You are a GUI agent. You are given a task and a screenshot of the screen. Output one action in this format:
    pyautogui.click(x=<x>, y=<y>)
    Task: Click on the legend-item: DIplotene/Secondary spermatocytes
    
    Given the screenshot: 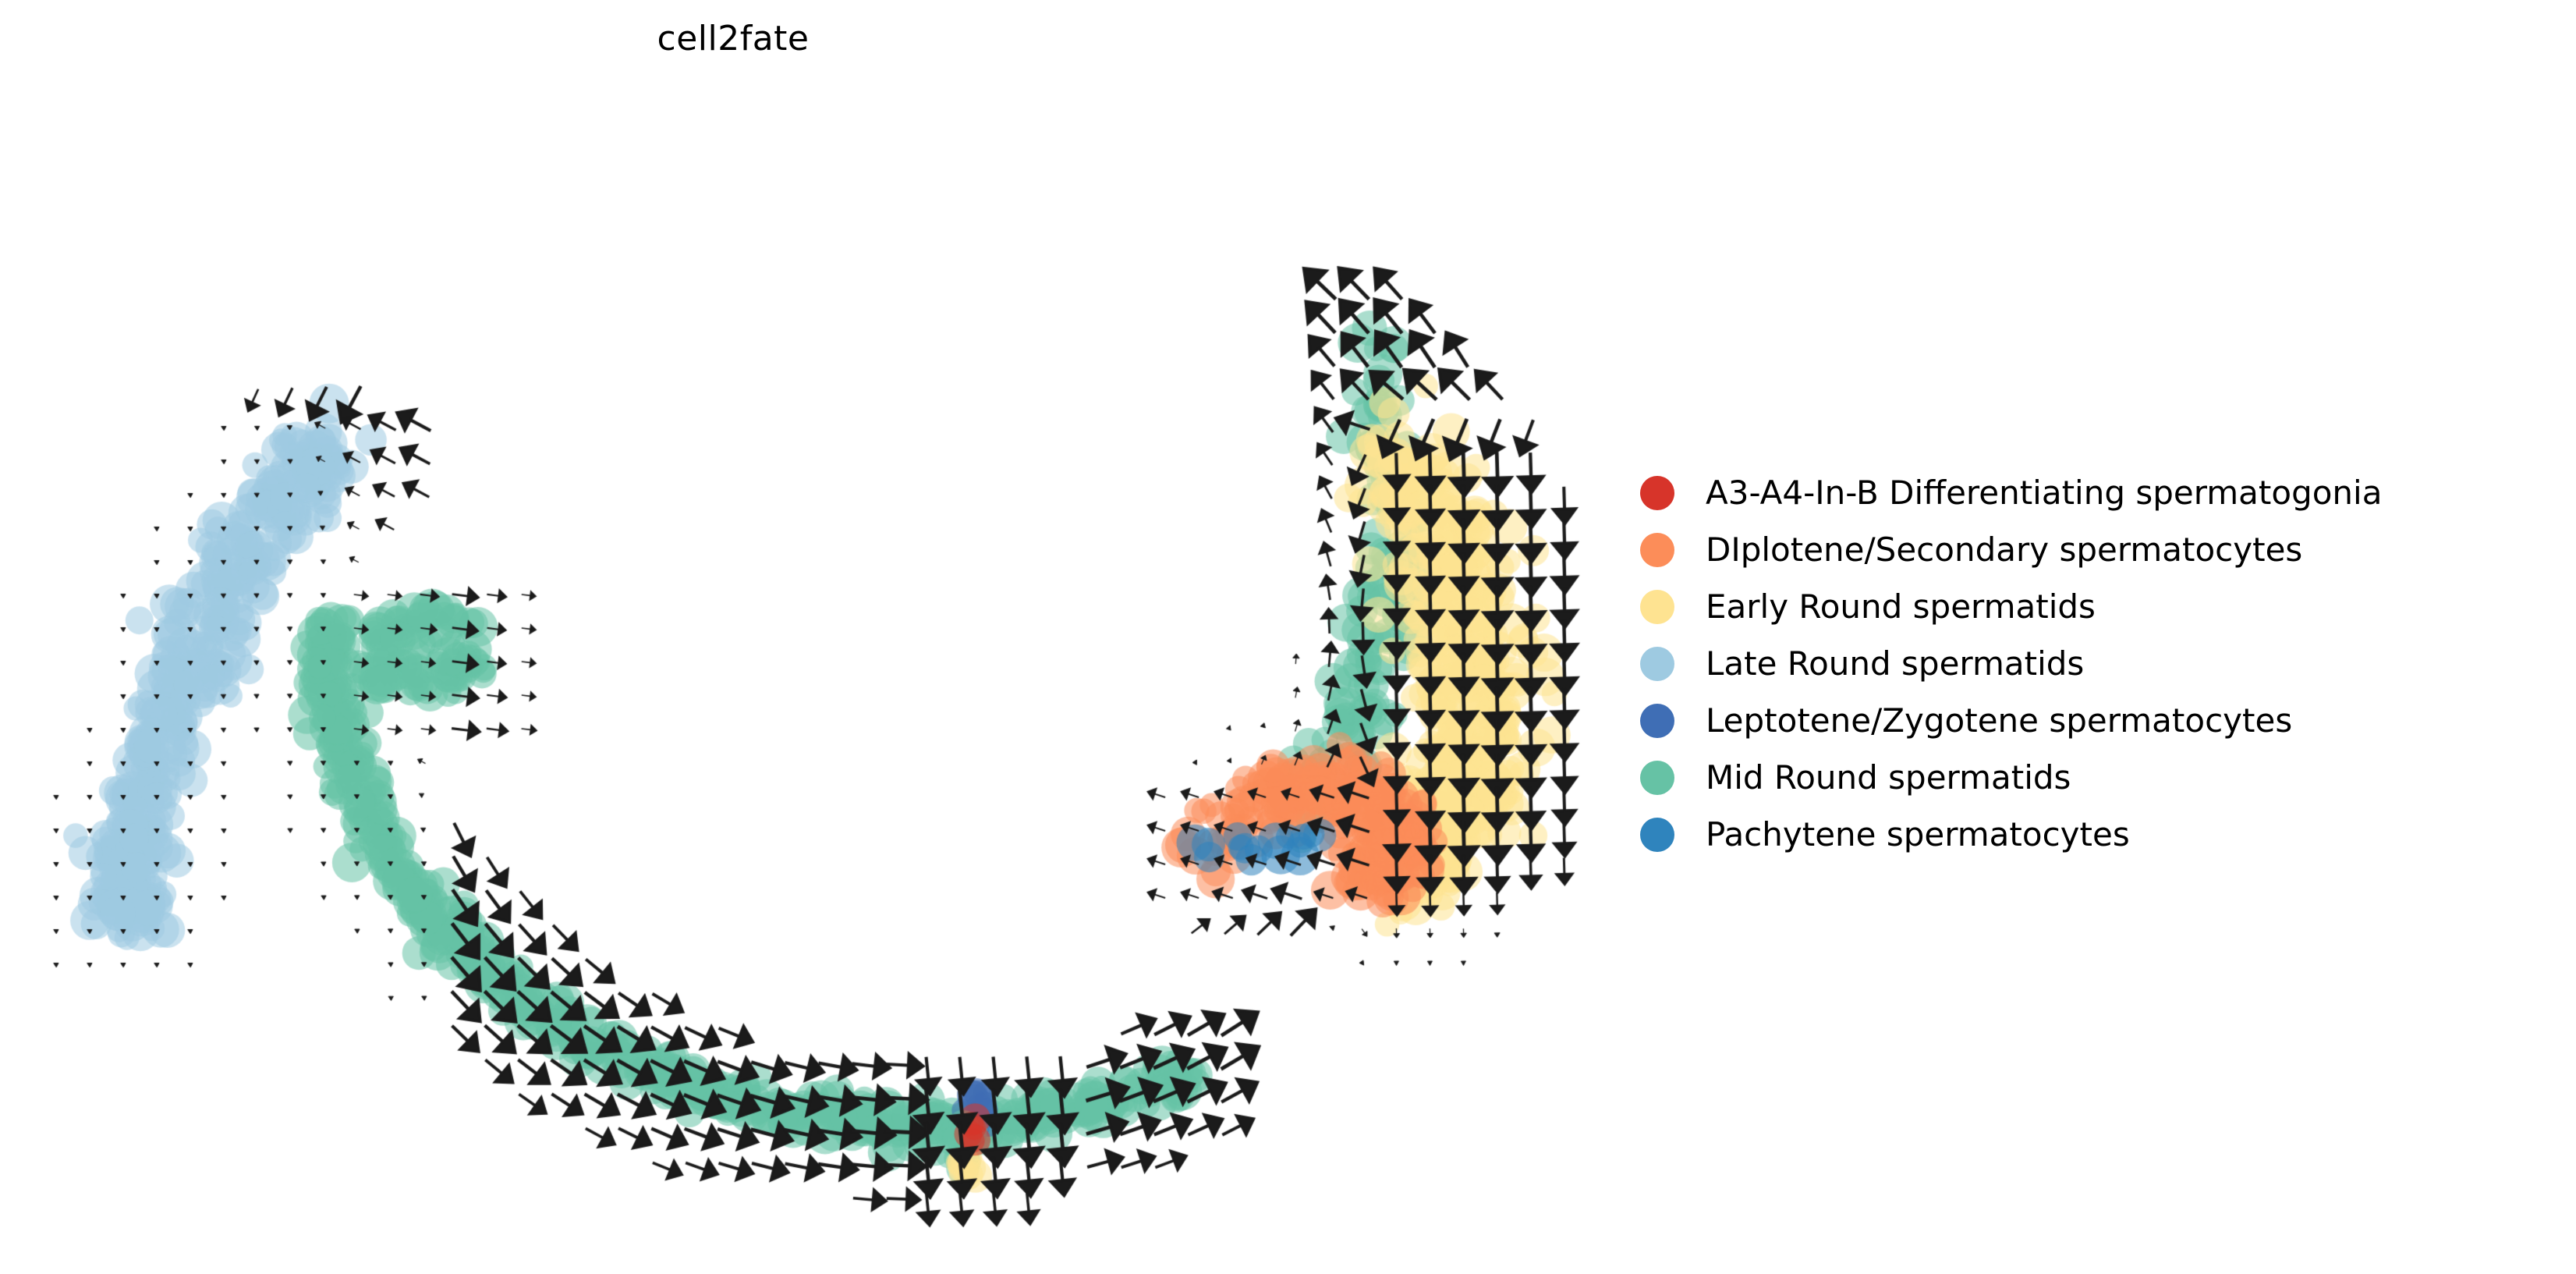 What is the action you would take?
    pyautogui.click(x=2086, y=549)
    